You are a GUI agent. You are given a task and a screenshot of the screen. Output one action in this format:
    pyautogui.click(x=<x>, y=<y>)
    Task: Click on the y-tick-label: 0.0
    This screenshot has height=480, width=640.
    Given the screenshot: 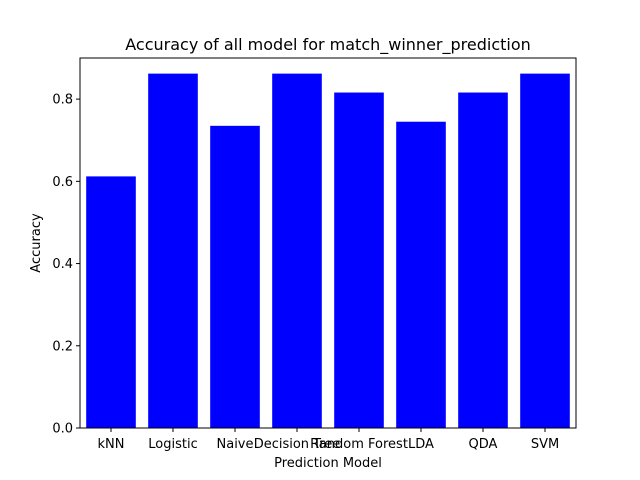 What is the action you would take?
    pyautogui.click(x=62, y=429)
    